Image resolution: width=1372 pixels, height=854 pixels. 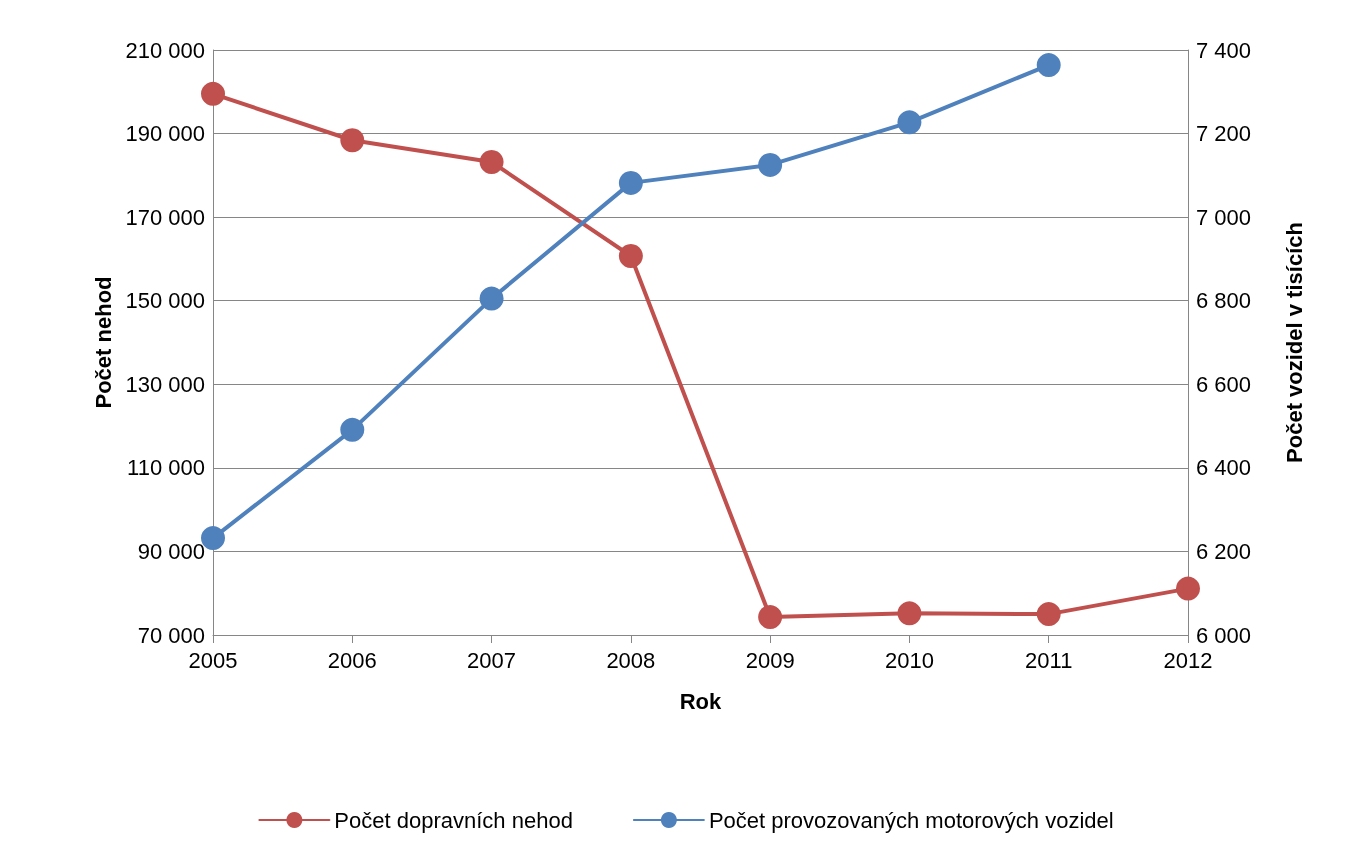 I want to click on y2-tick-label: 6 800, so click(x=1224, y=301).